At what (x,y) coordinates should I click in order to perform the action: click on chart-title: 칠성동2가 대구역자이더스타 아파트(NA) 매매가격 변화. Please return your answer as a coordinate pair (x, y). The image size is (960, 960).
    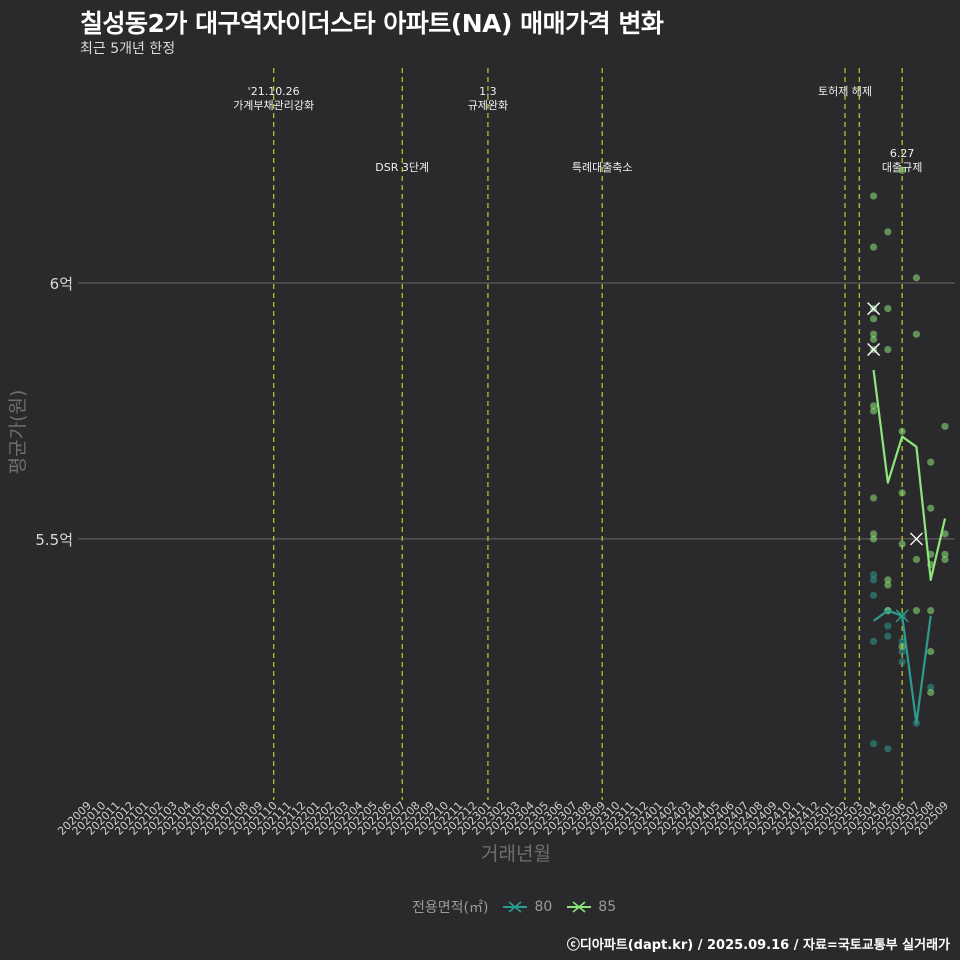
    Looking at the image, I should click on (372, 23).